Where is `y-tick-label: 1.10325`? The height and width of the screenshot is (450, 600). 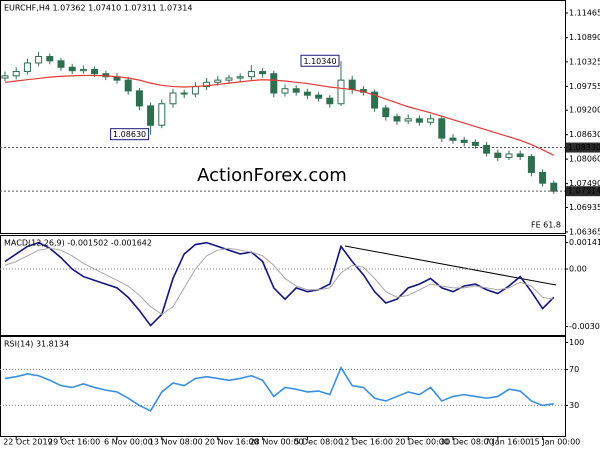 y-tick-label: 1.10325 is located at coordinates (584, 61).